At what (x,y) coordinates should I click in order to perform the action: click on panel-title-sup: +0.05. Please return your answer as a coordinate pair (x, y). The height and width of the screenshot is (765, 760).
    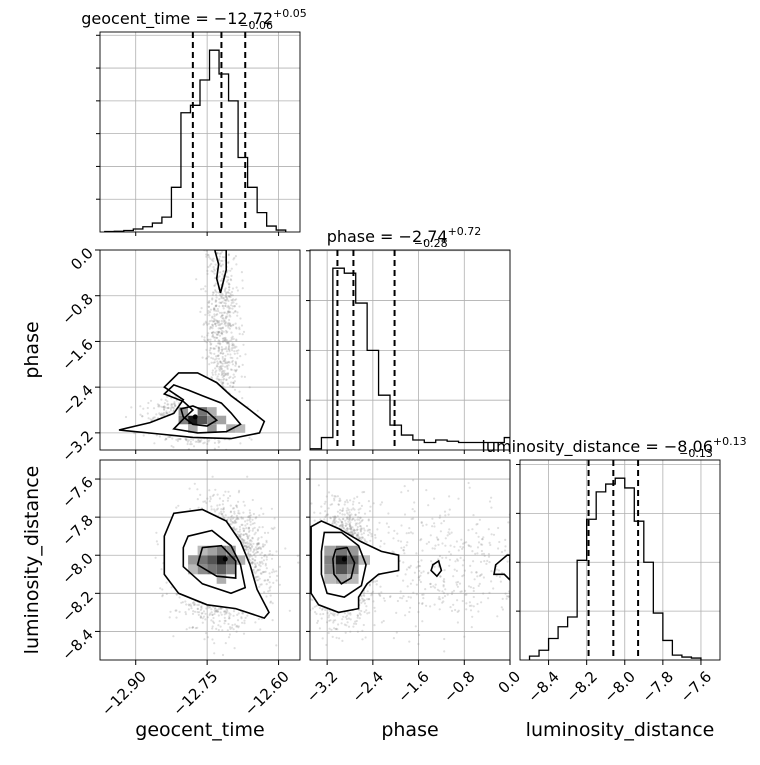
    Looking at the image, I should click on (290, 13).